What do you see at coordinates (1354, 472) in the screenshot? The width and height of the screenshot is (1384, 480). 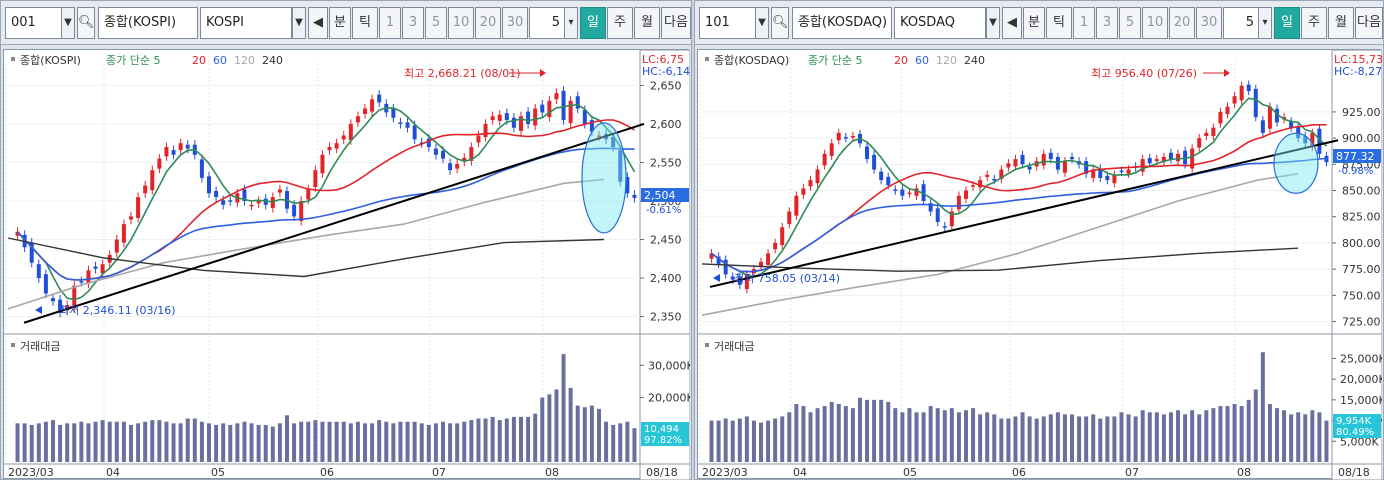 I see `date-label: 08/18` at bounding box center [1354, 472].